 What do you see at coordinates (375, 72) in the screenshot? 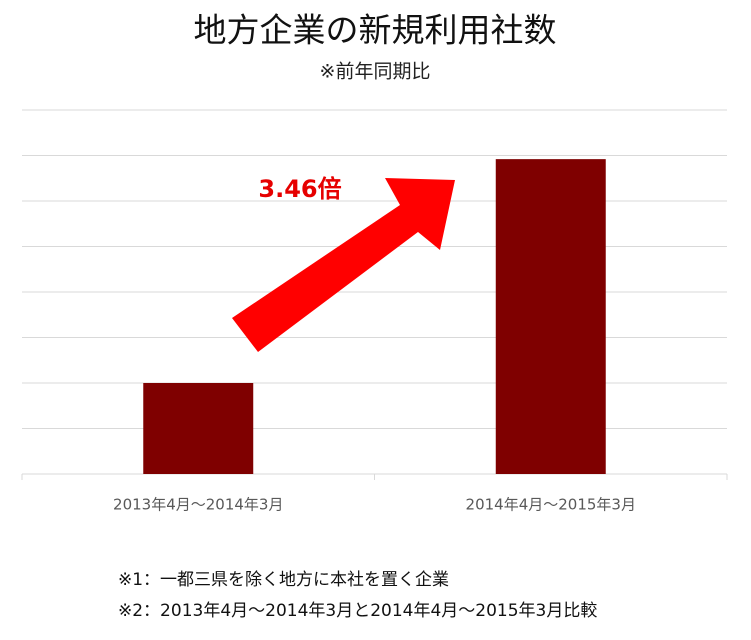
I see `chart-subtitle: ※前年同期比` at bounding box center [375, 72].